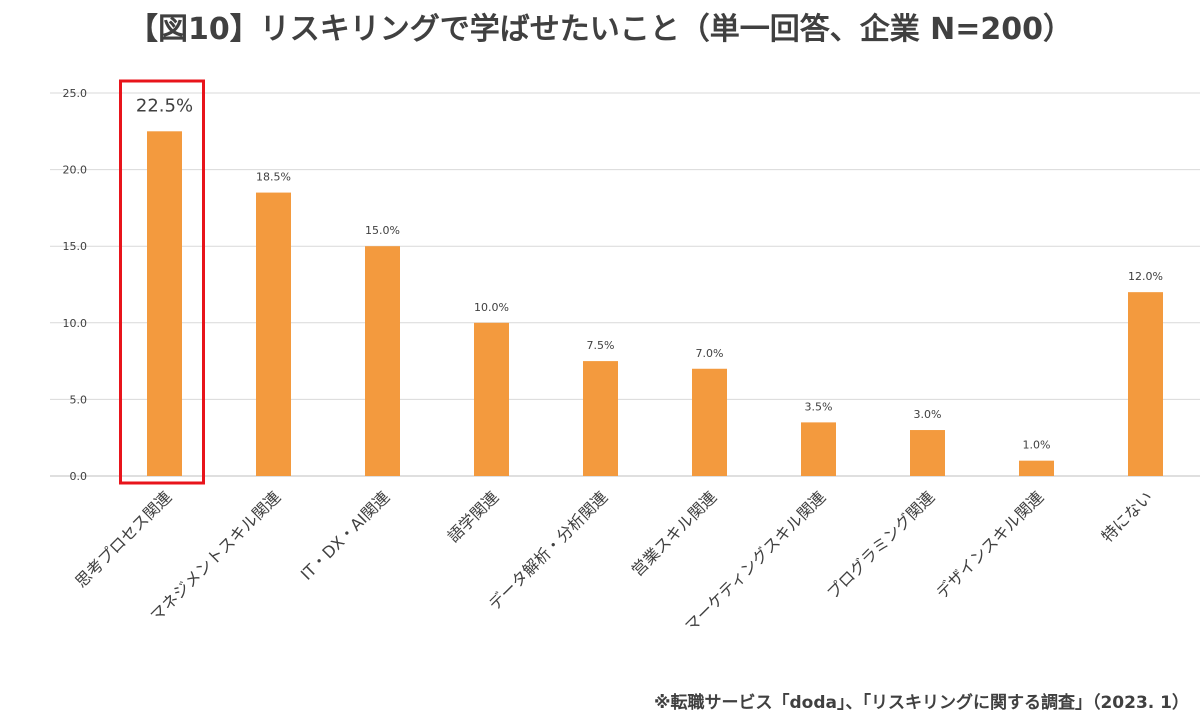  Describe the element at coordinates (1127, 516) in the screenshot. I see `x-tick-label: 特にない` at that location.